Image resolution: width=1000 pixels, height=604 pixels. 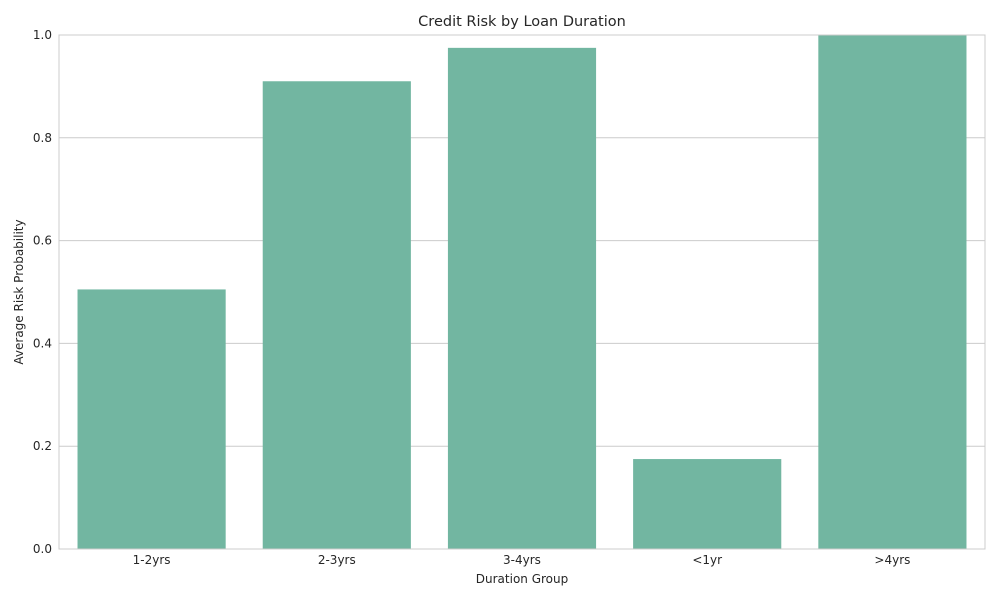 I want to click on x-tick-label: 3-4yrs, so click(x=522, y=560).